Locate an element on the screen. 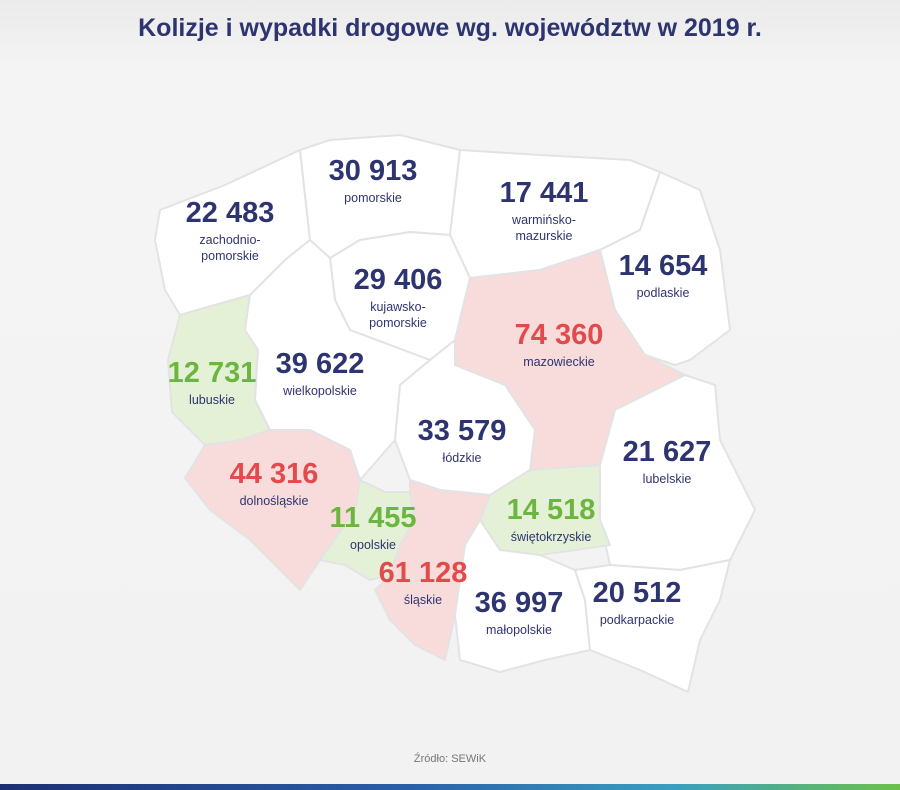 This screenshot has width=900, height=790. name-lubelskie: lubelskie is located at coordinates (667, 479).